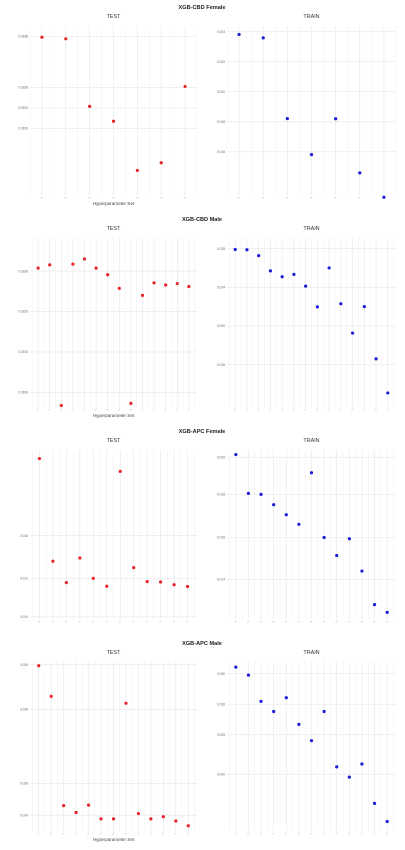  Describe the element at coordinates (24, 784) in the screenshot. I see `y-tick-label: 0.026` at that location.